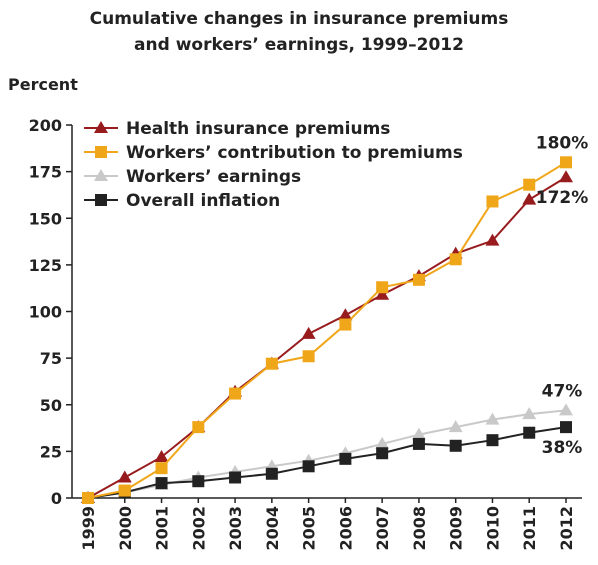  I want to click on x-tick-label: 2006, so click(345, 528).